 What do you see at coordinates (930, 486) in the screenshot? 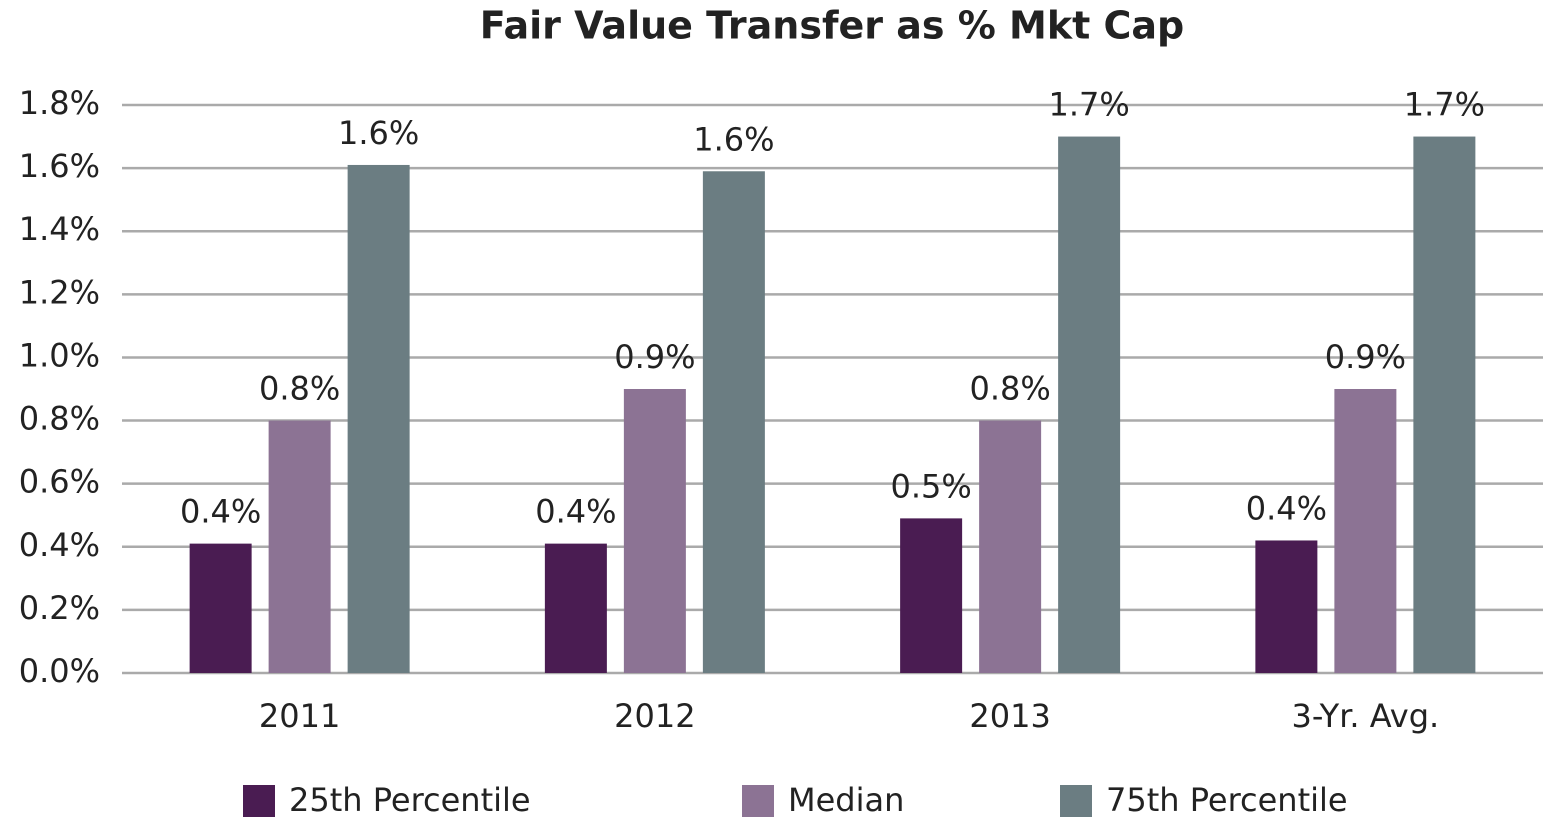
I see `value-label: 0.5%` at bounding box center [930, 486].